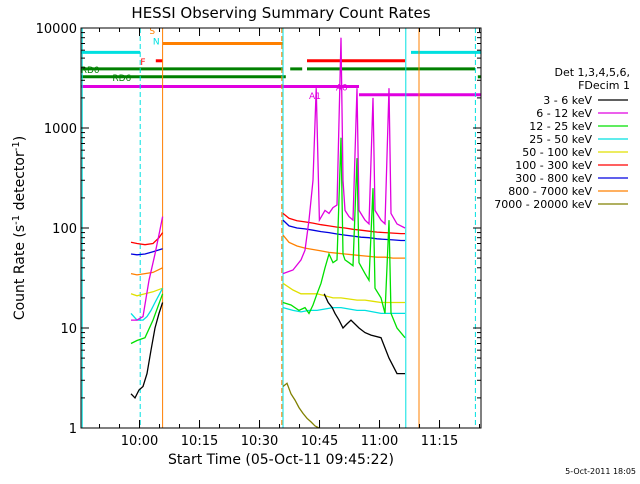  What do you see at coordinates (64, 229) in the screenshot?
I see `y-tick-label: 100` at bounding box center [64, 229].